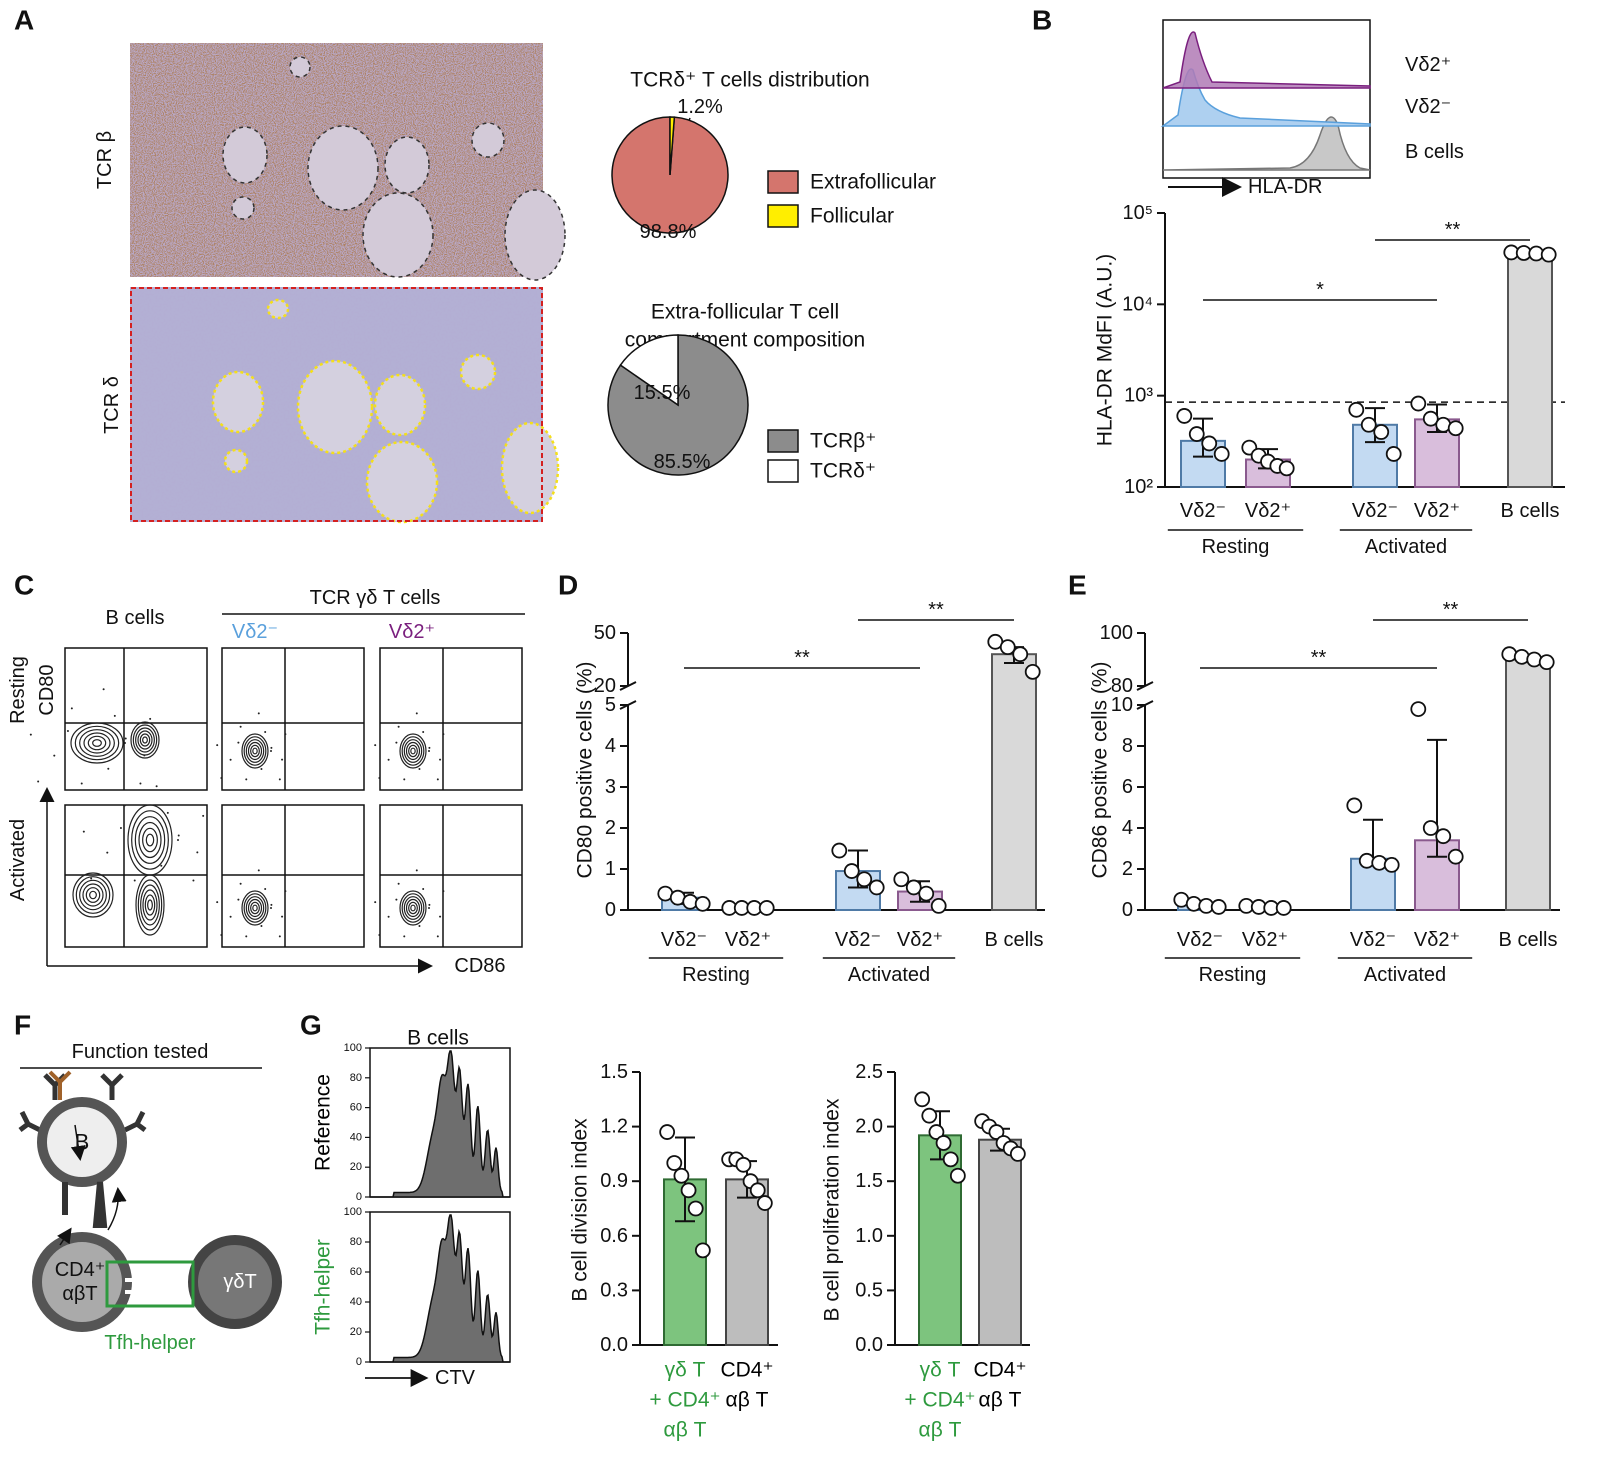  What do you see at coordinates (1137, 213) in the screenshot?
I see `y-tick-label: 10⁵` at bounding box center [1137, 213].